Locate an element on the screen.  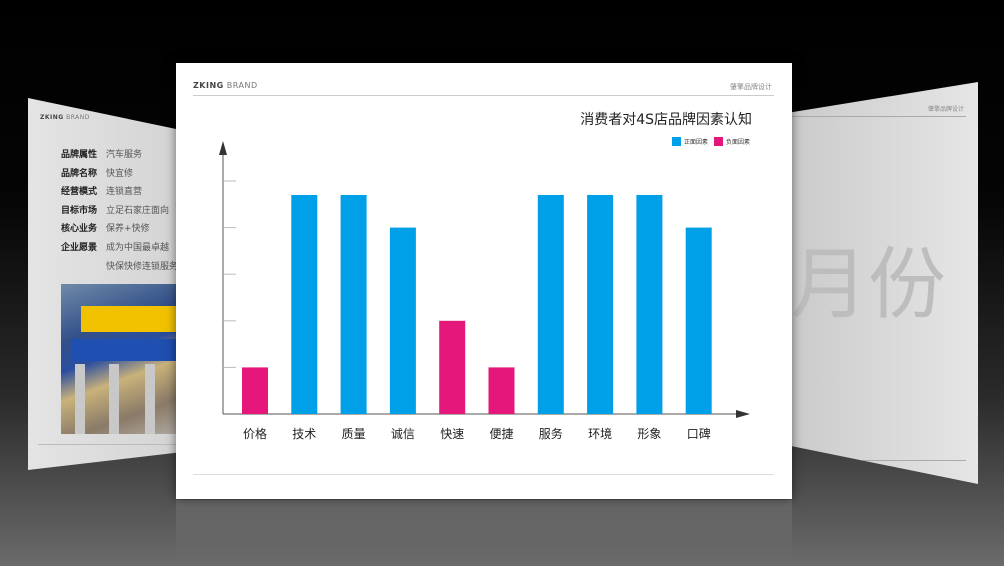
legend-positive: 正面因素 is located at coordinates (690, 141).